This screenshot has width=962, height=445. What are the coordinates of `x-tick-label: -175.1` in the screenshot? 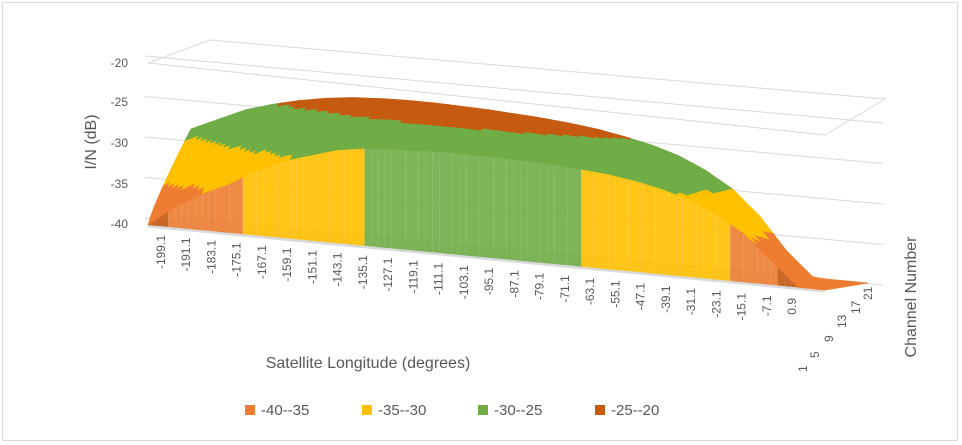 It's located at (237, 259).